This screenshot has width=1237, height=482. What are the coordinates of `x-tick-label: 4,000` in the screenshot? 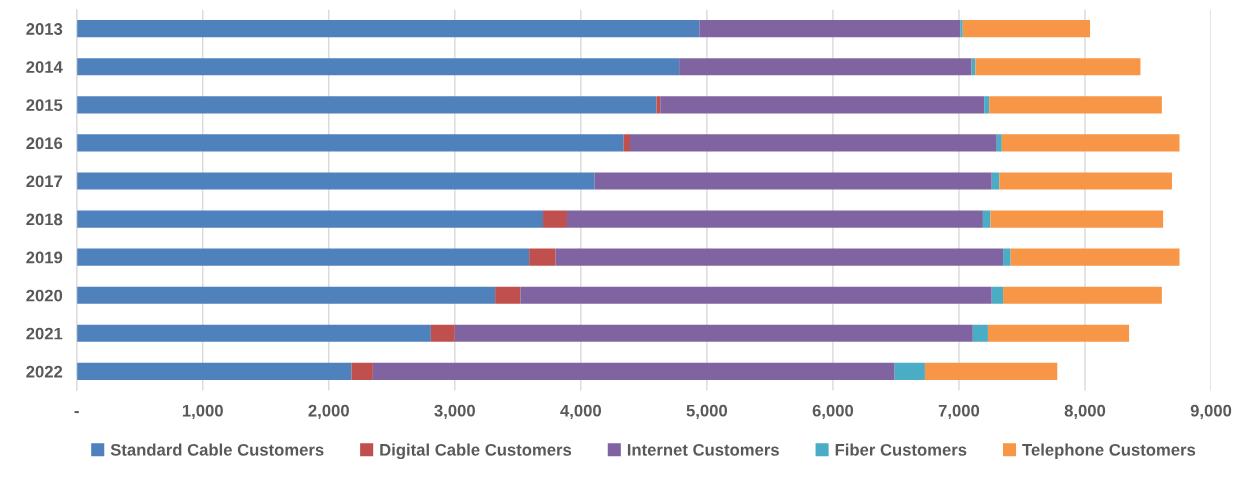 It's located at (581, 411).